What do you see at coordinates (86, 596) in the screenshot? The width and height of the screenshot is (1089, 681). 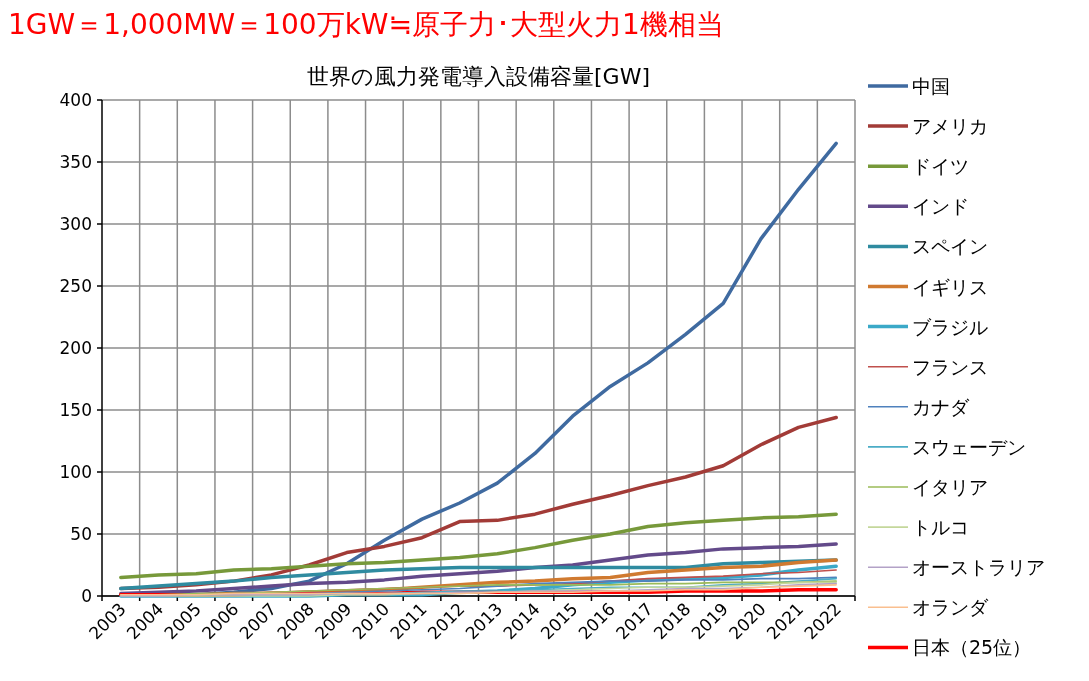 I see `y-tick-label: 0` at bounding box center [86, 596].